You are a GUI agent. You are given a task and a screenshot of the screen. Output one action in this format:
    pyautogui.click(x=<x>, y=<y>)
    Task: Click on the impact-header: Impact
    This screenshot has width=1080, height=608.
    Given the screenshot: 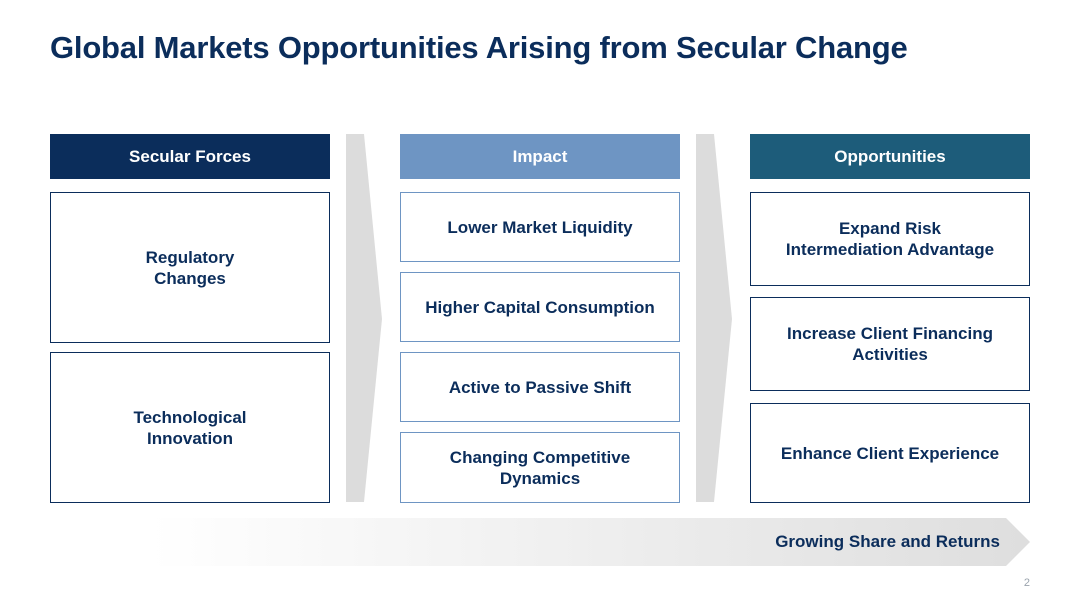 What is the action you would take?
    pyautogui.click(x=540, y=156)
    